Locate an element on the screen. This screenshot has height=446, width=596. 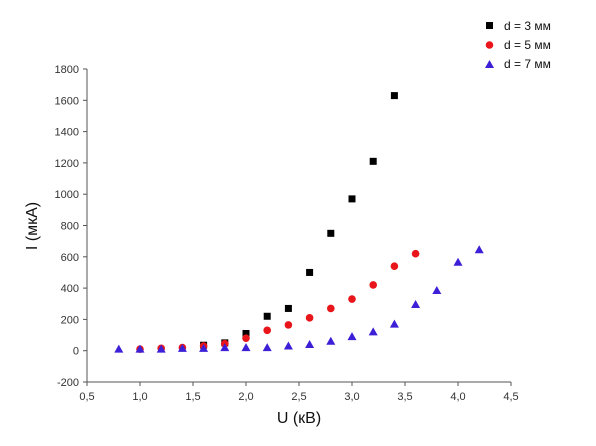
y-tick-label: 1400 is located at coordinates (67, 133).